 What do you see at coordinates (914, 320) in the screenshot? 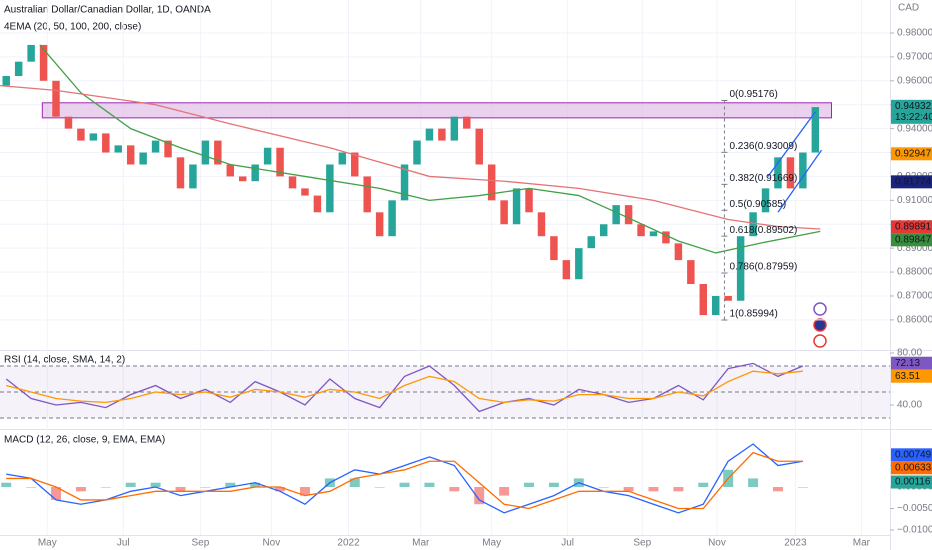
I see `y-tick-label: 0.86000` at bounding box center [914, 320].